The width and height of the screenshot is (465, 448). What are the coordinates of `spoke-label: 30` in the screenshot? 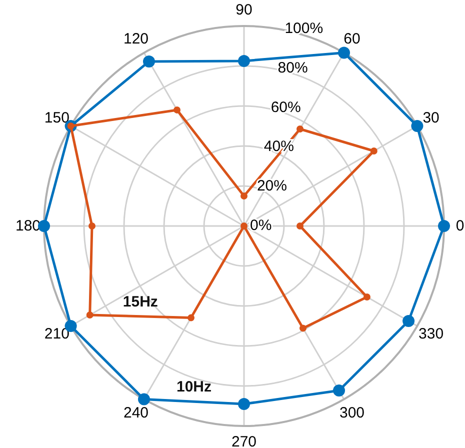 It's located at (431, 118).